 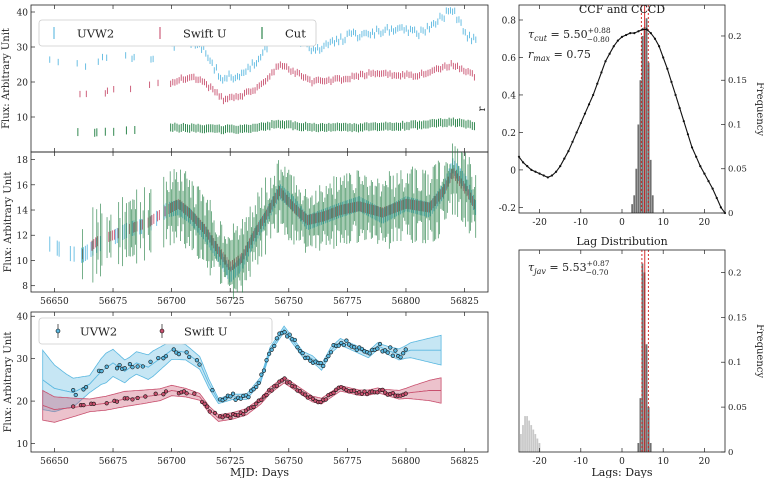 What do you see at coordinates (569, 268) in the screenshot?
I see `tau-annotation: τjav = 5.53+0.87 −0.70` at bounding box center [569, 268].